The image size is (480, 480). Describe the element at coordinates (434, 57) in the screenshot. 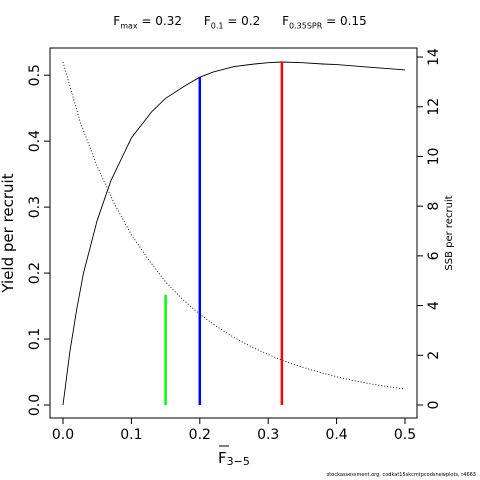

I see `y2-tick-label: 14` at that location.